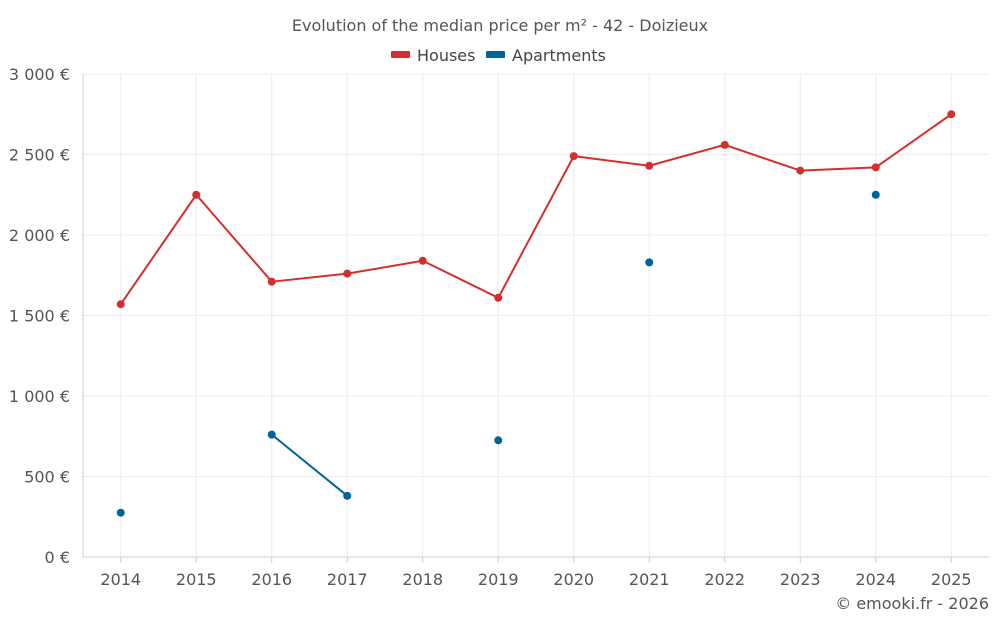 This screenshot has width=1000, height=625. Describe the element at coordinates (39, 316) in the screenshot. I see `y-tick-label: 1 500 €` at that location.